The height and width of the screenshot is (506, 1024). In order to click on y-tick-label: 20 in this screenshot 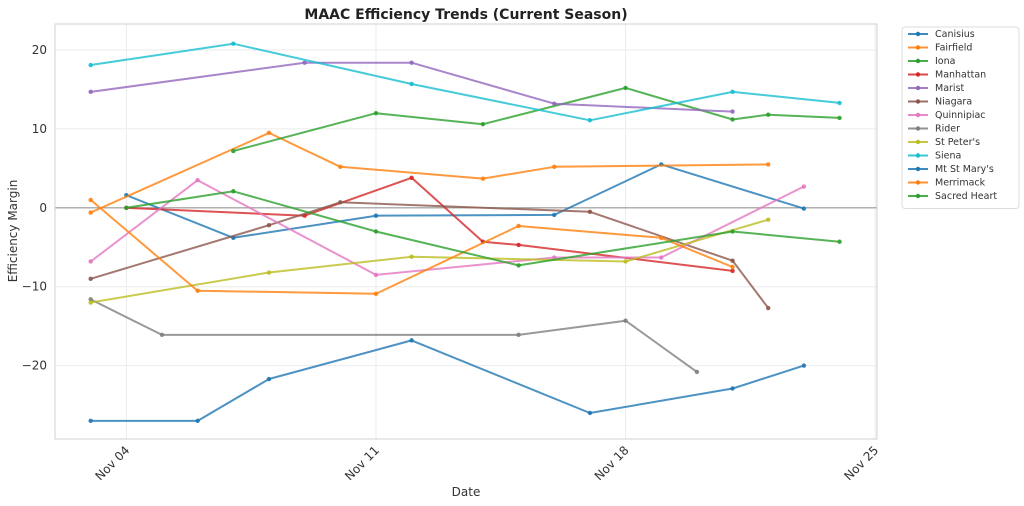, I will do `click(39, 50)`.